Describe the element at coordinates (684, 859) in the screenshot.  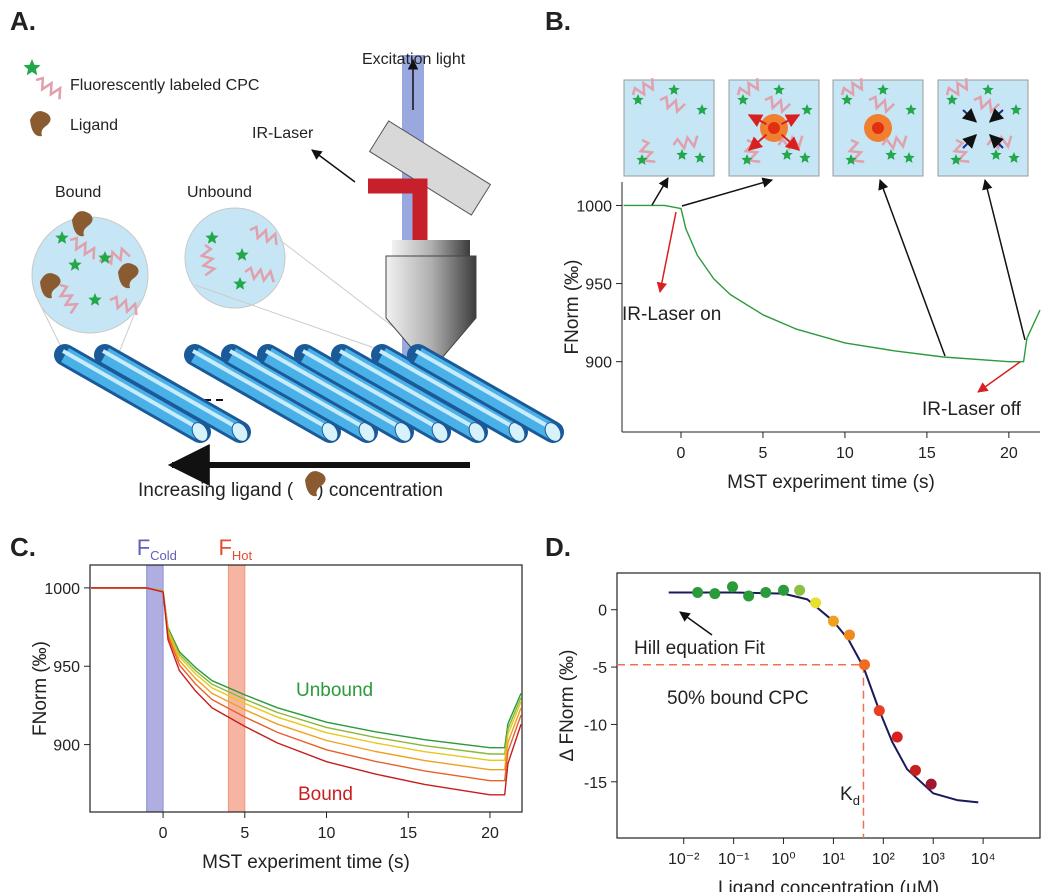
I see `x-tick-label: 10⁻²` at that location.